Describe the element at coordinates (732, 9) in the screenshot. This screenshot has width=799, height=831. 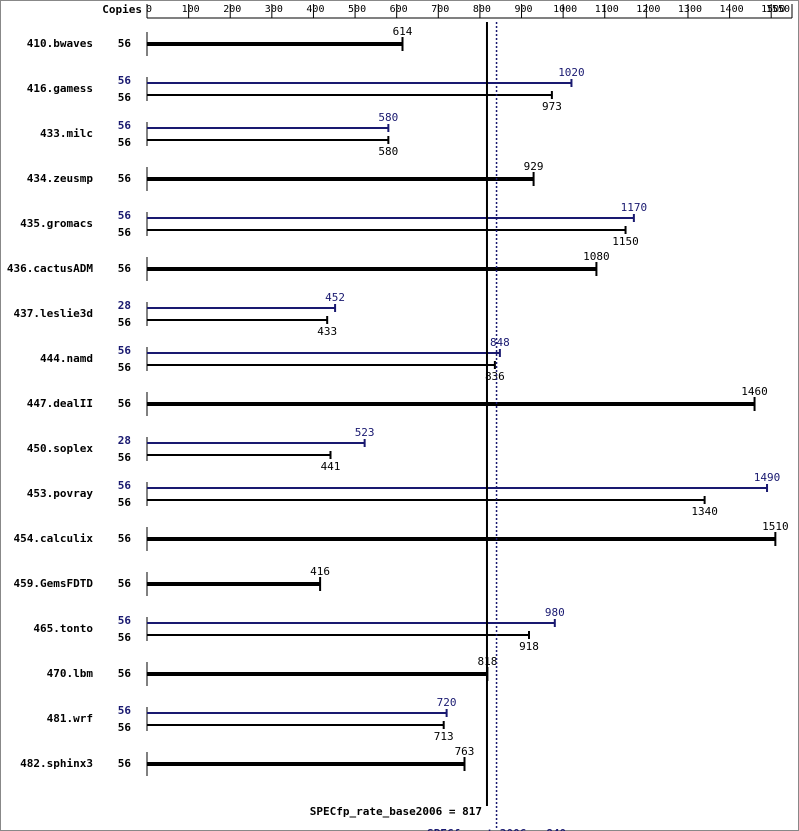
I see `x-tick-label: 1400` at that location.